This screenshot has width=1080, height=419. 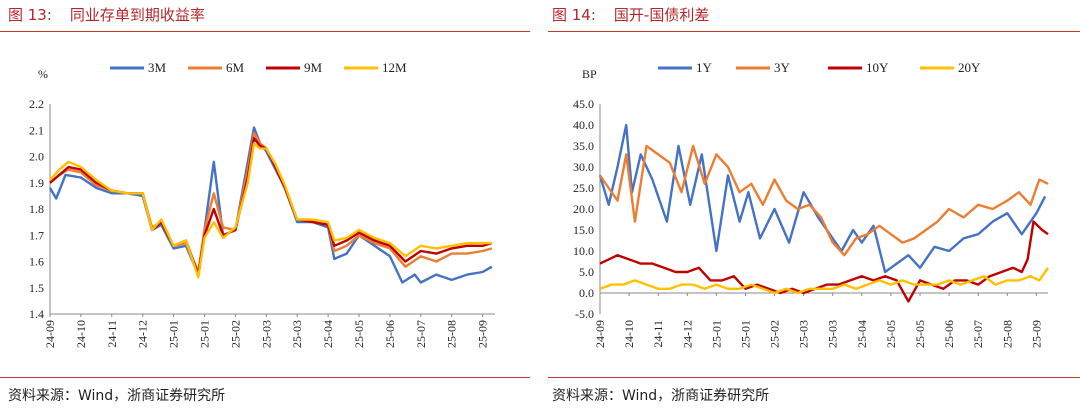 I want to click on chart1-x-tick-label: 25-07, so click(x=978, y=334).